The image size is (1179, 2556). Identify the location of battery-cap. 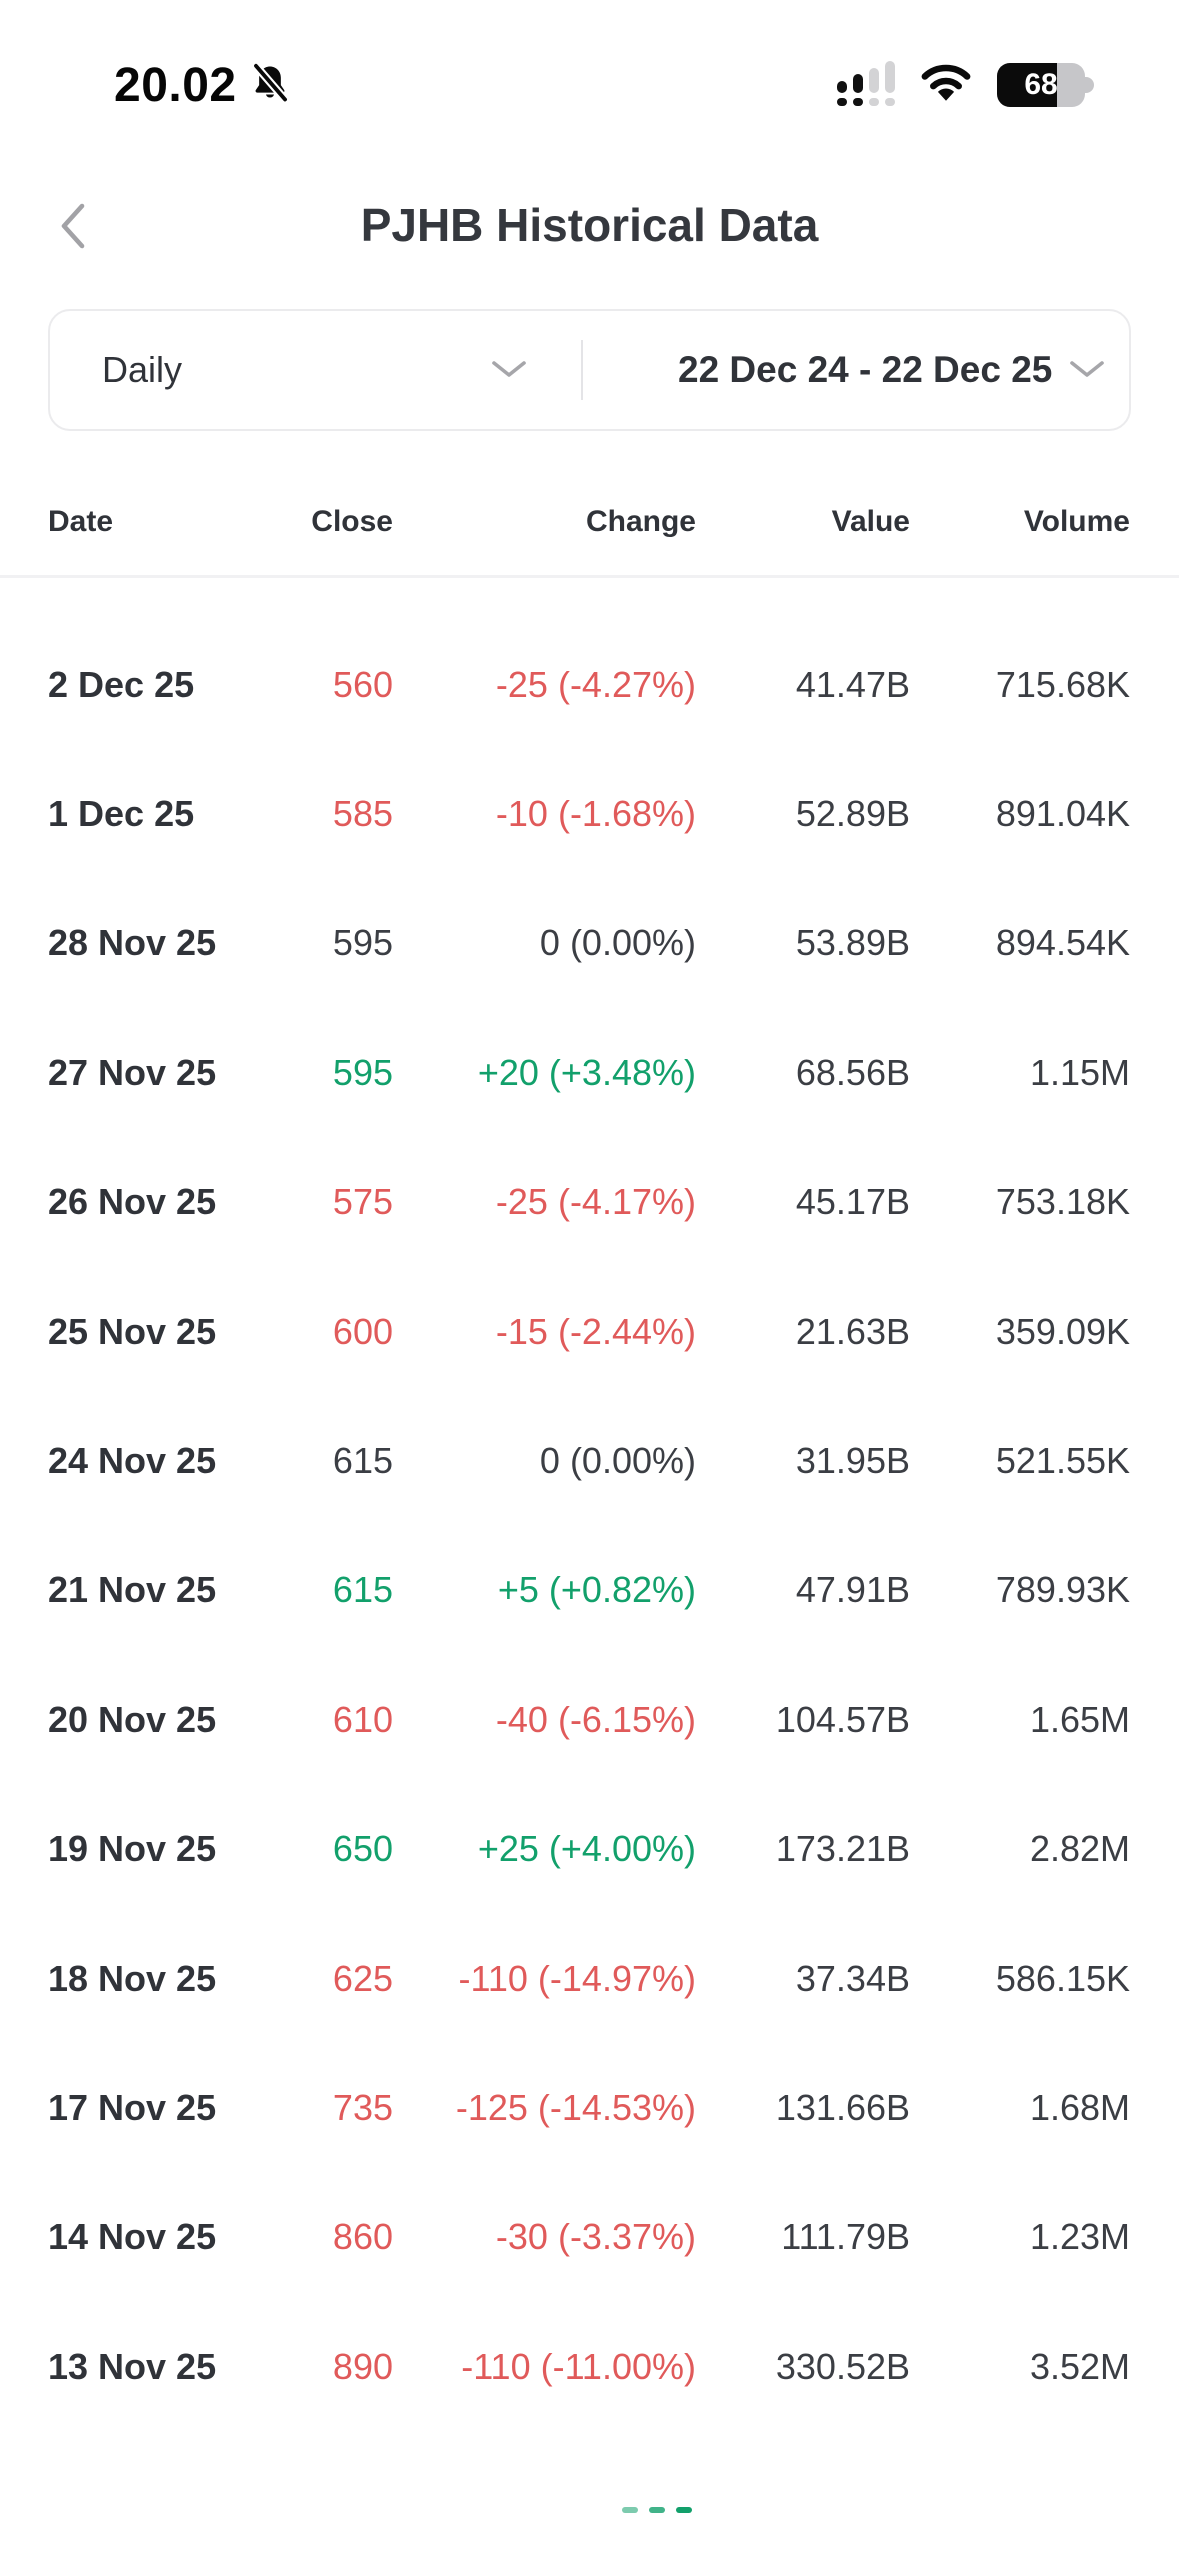
(1089, 85).